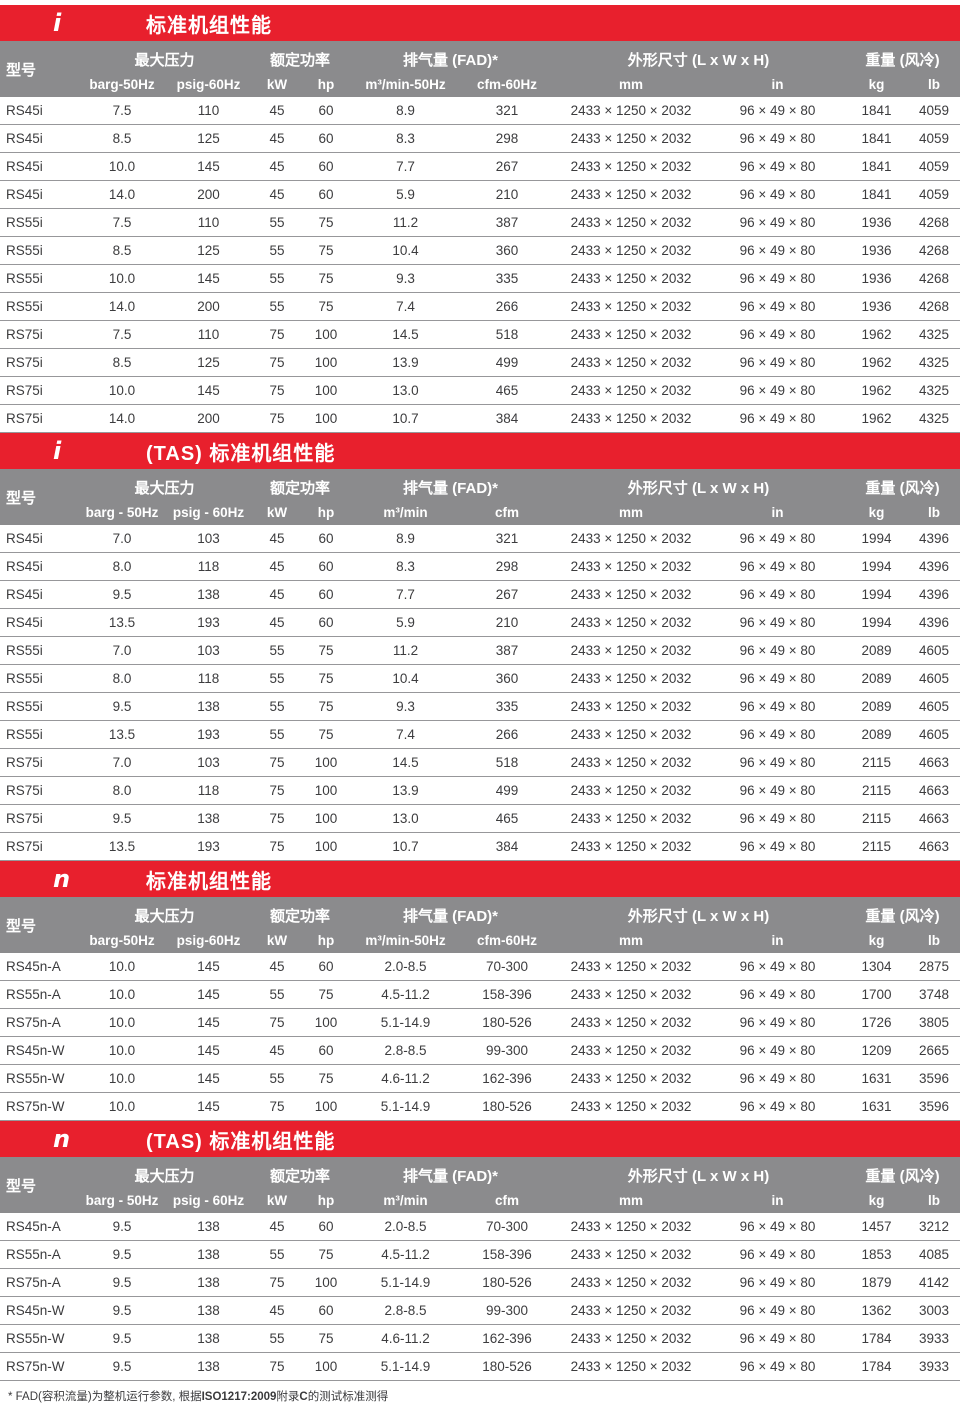 This screenshot has height=1413, width=960. What do you see at coordinates (876, 762) in the screenshot?
I see `cell-weight_kg: 2115` at bounding box center [876, 762].